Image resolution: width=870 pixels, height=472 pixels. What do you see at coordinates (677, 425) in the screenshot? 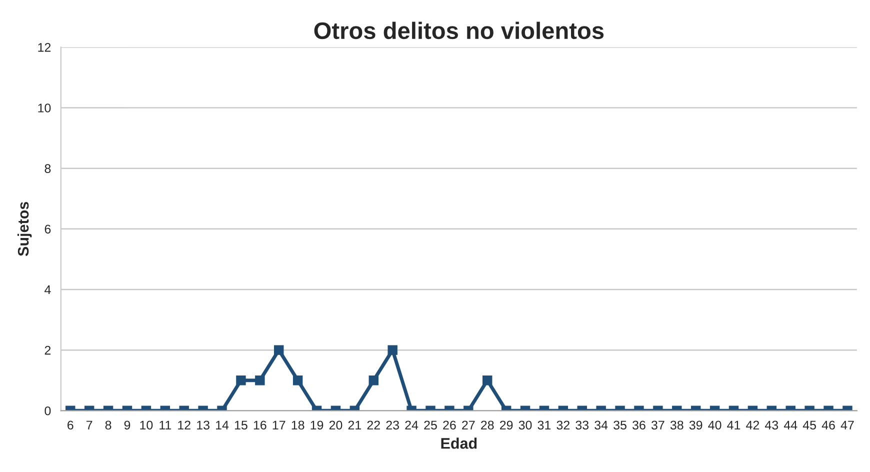
I see `x-tick-label: 38` at bounding box center [677, 425].